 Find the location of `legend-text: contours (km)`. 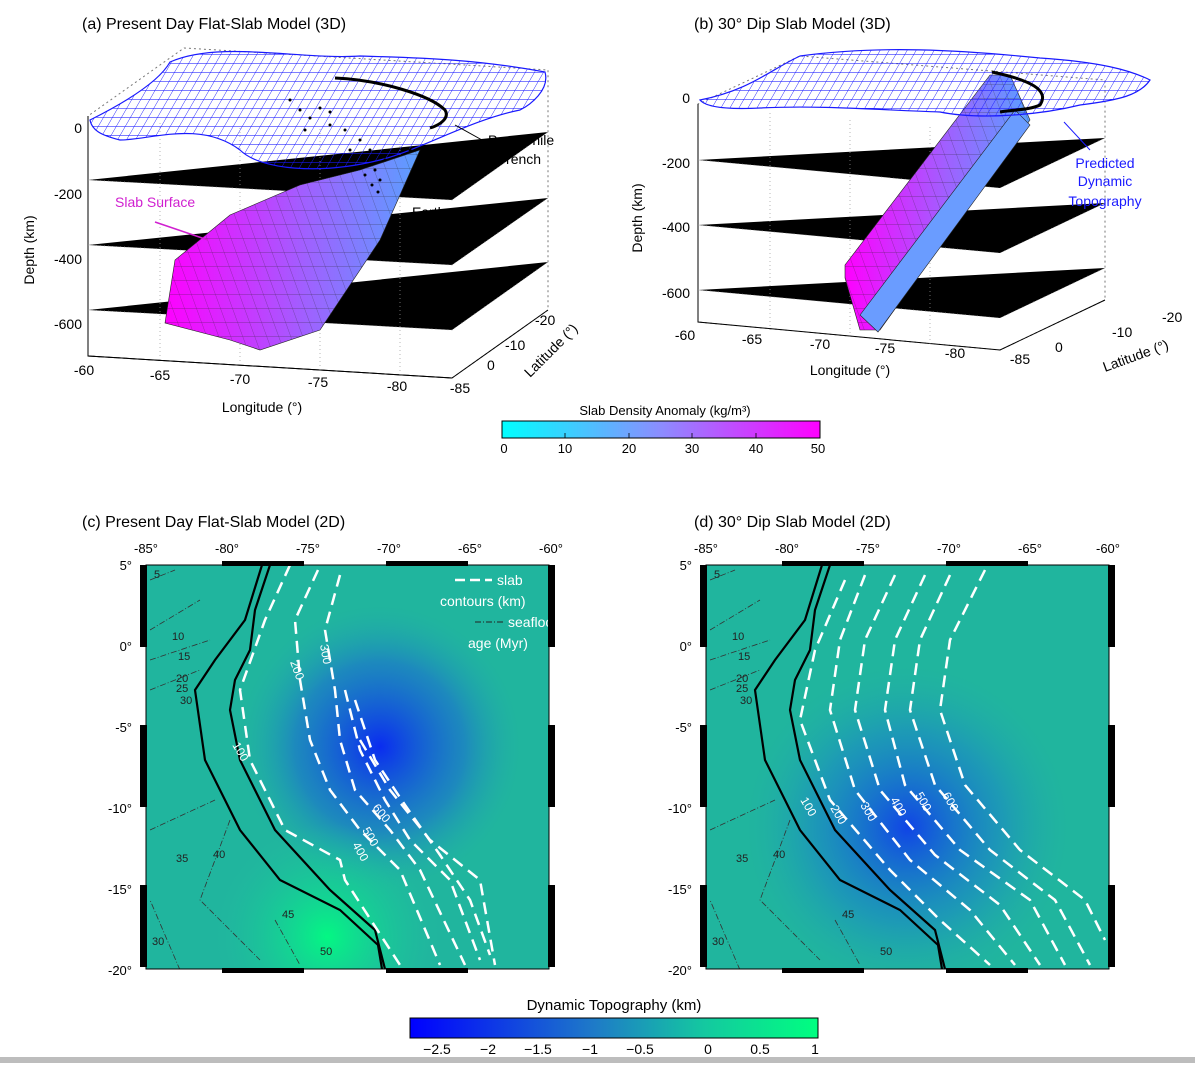

legend-text: contours (km) is located at coordinates (483, 601).